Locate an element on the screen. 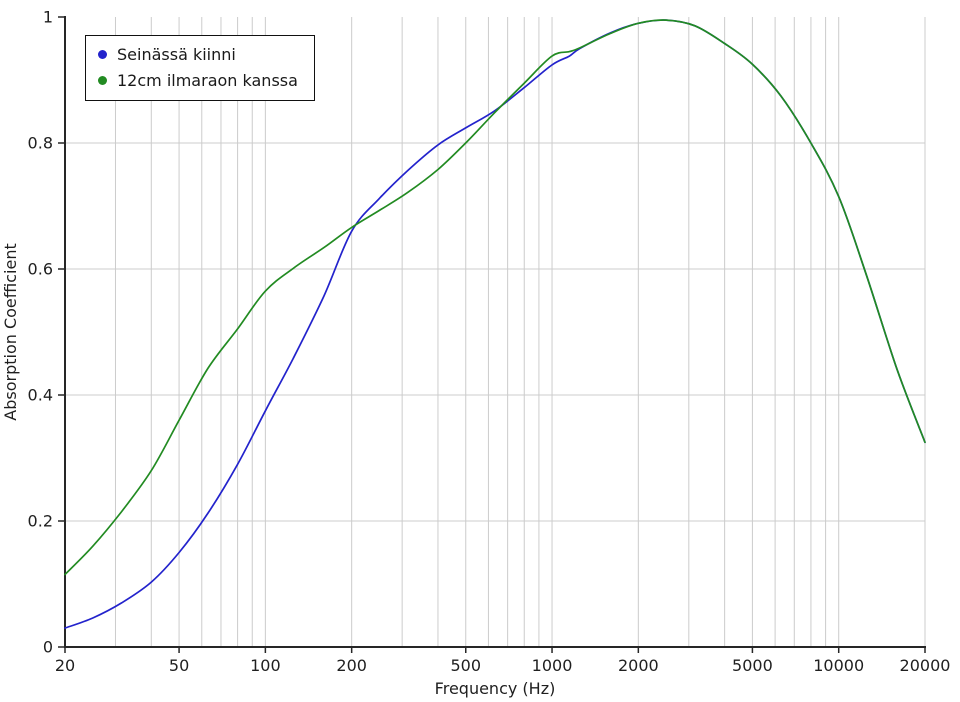  y-tick-label: 0.8 is located at coordinates (40, 143).